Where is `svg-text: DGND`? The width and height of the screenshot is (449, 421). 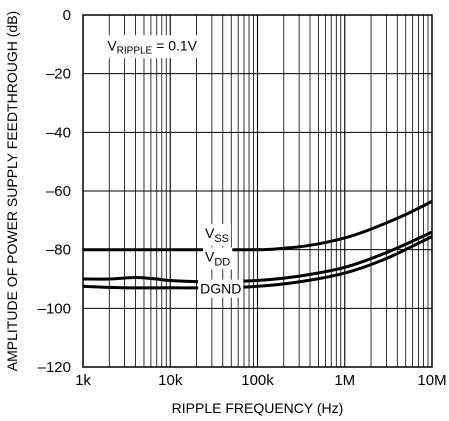
svg-text: DGND is located at coordinates (220, 289).